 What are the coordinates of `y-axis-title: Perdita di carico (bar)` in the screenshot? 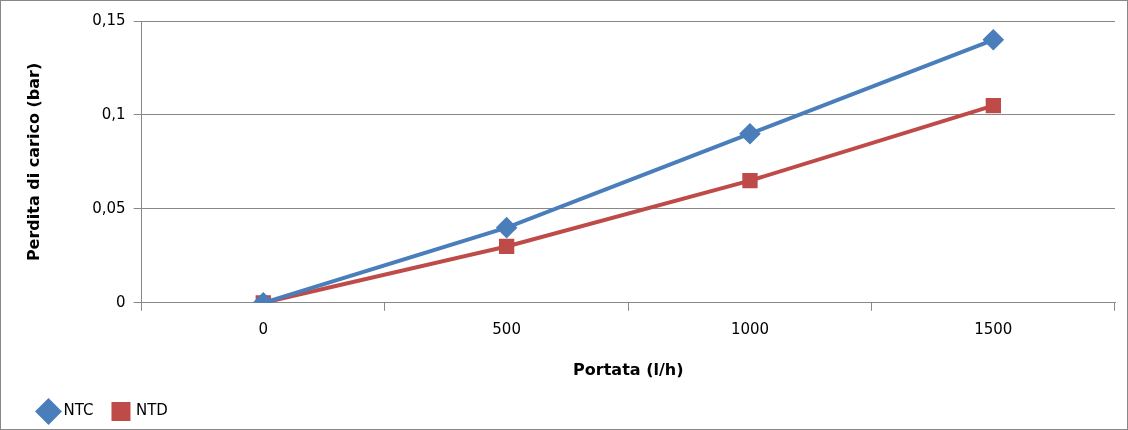 It's located at (33, 162).